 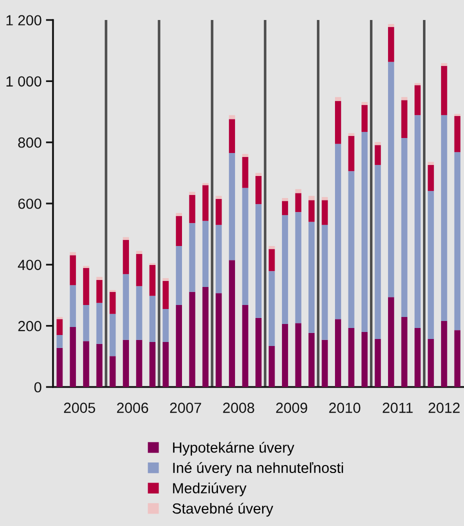 I want to click on x-tick-label: 2005, so click(x=80, y=407).